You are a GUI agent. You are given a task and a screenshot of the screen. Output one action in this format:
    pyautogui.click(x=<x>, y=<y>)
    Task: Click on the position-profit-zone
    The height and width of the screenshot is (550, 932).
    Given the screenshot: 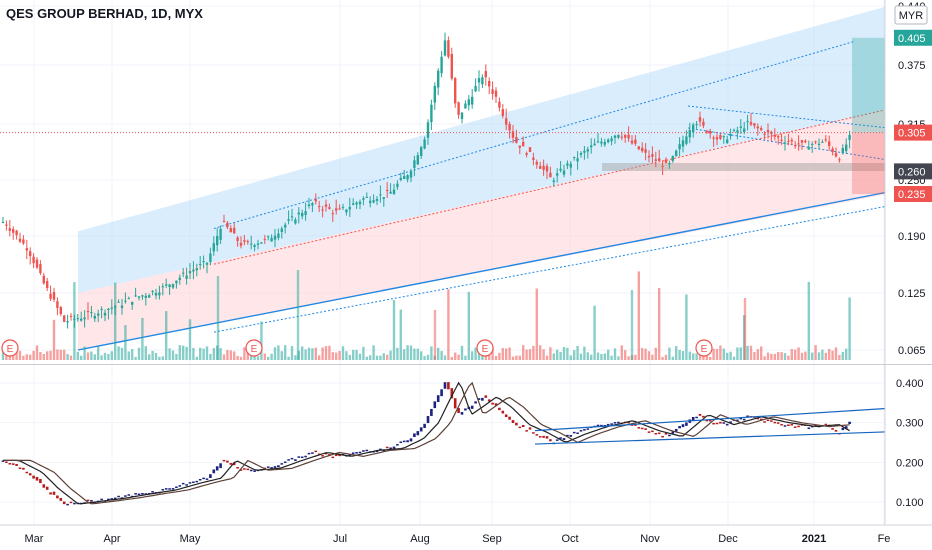 What is the action you would take?
    pyautogui.click(x=870, y=85)
    